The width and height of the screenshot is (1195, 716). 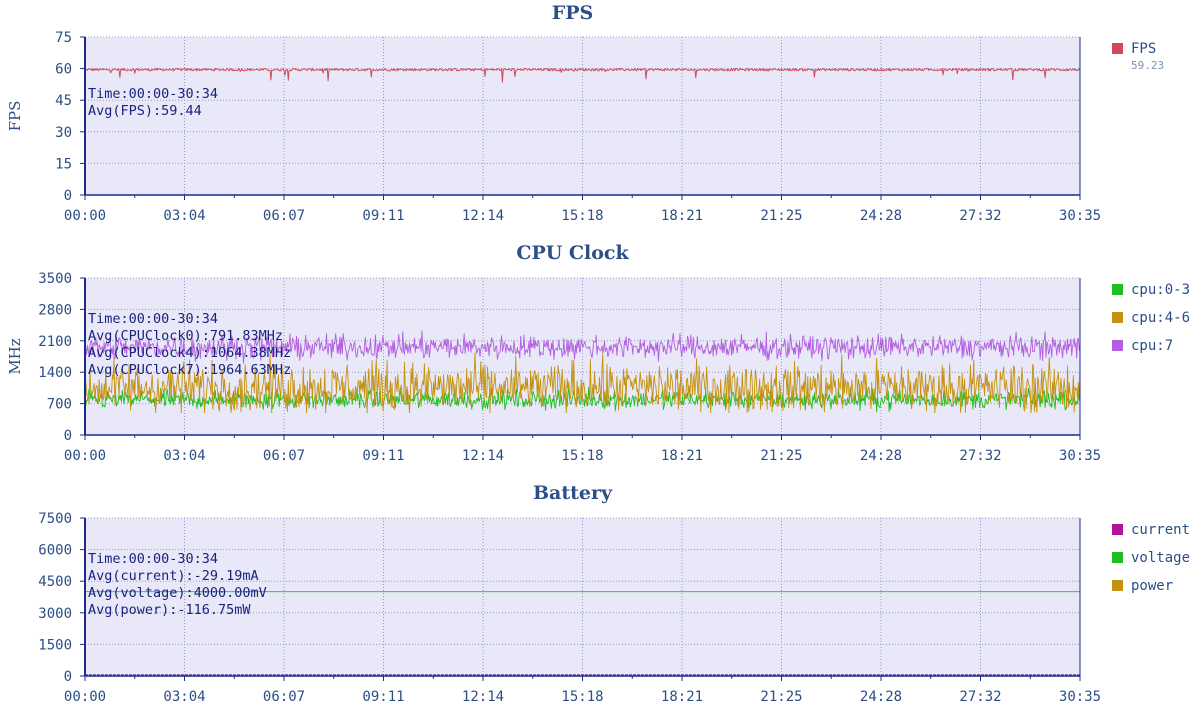 I want to click on annotation-text: Avg(CPUClock4):1064.38MHz, so click(x=189, y=353).